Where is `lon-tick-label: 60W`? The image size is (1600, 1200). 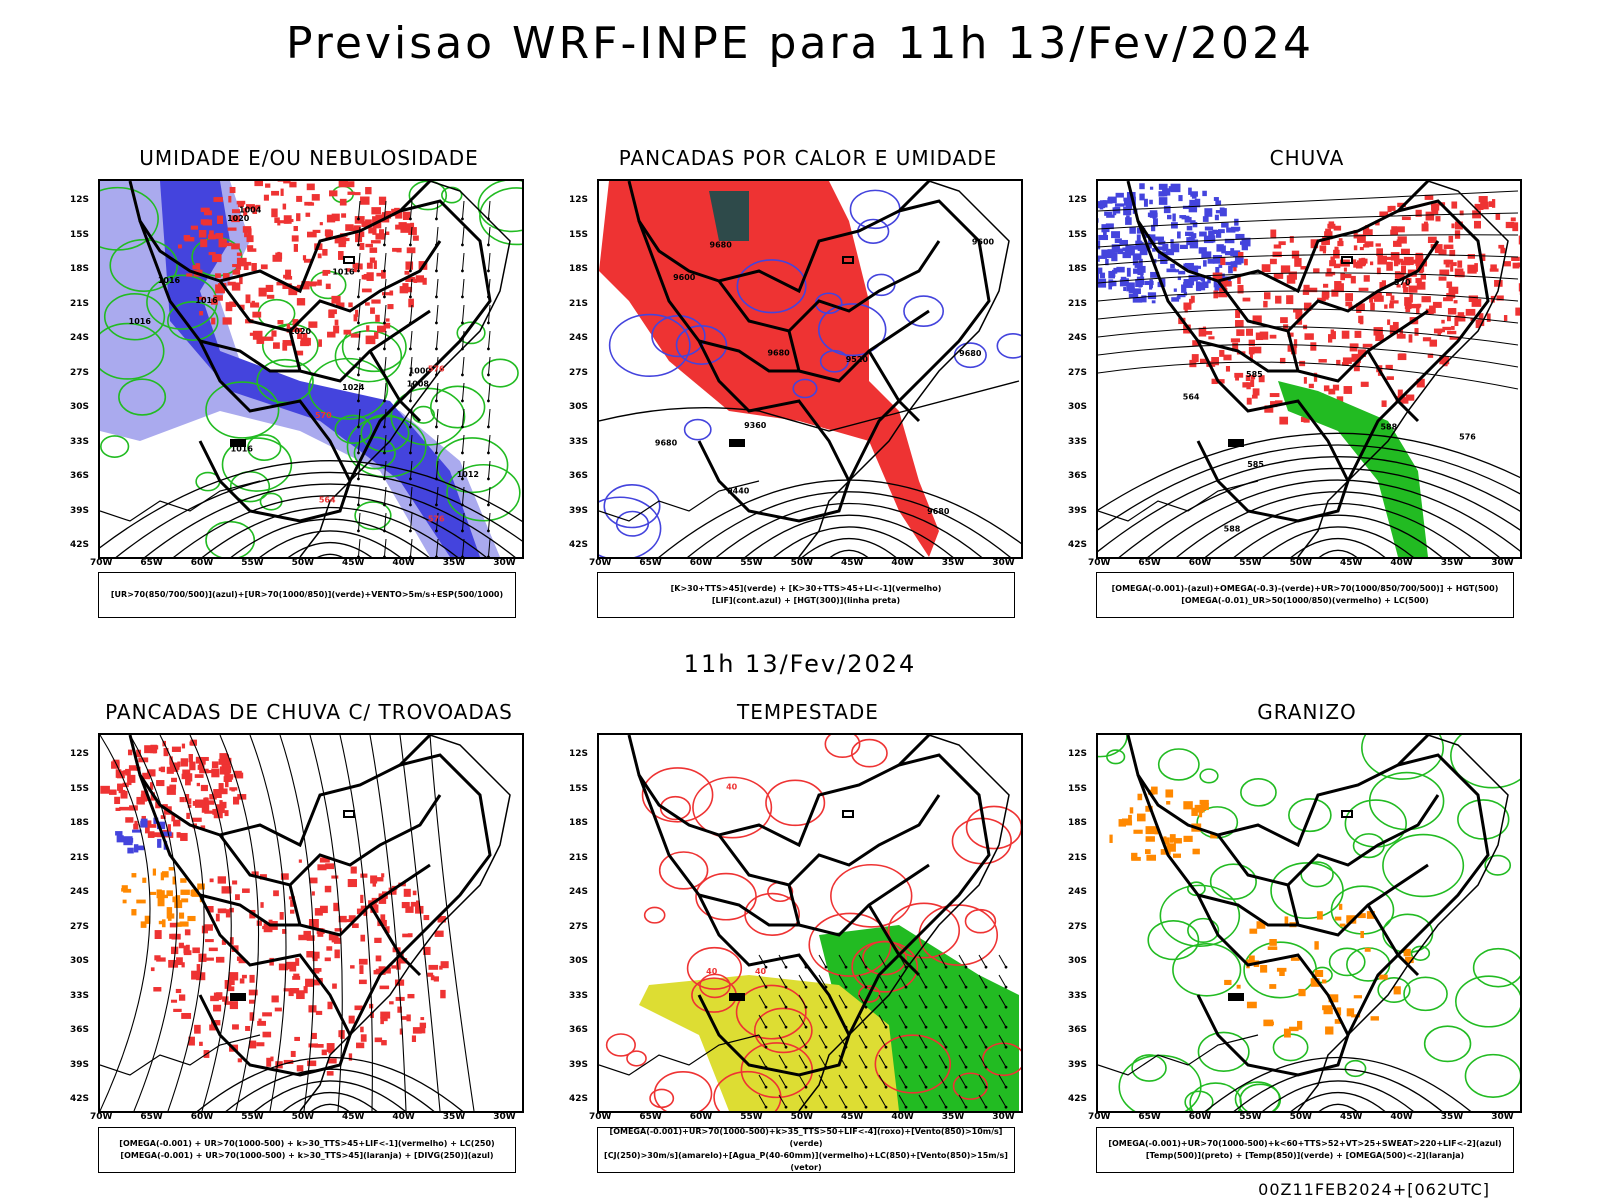
lon-tick-label: 60W is located at coordinates (202, 1117).